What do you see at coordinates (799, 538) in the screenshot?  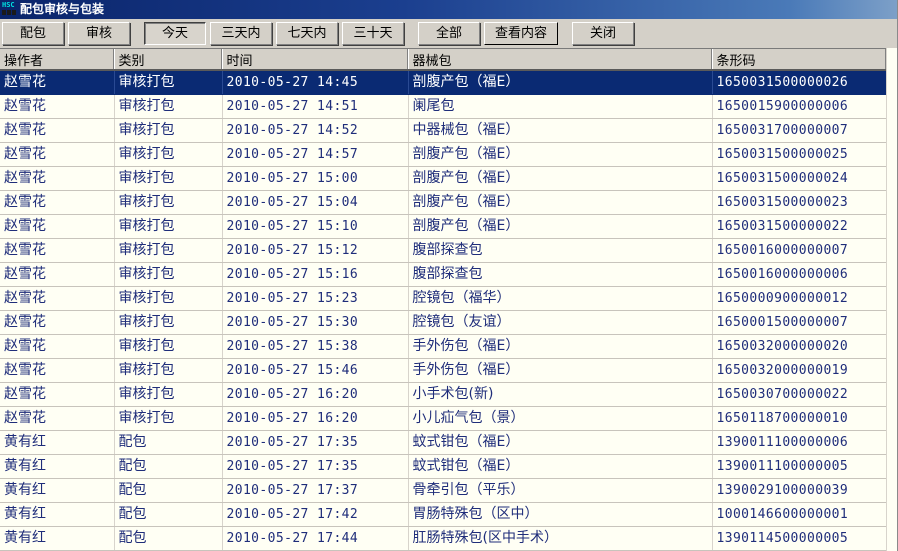 I see `cell-barcode: 1390114500000005` at bounding box center [799, 538].